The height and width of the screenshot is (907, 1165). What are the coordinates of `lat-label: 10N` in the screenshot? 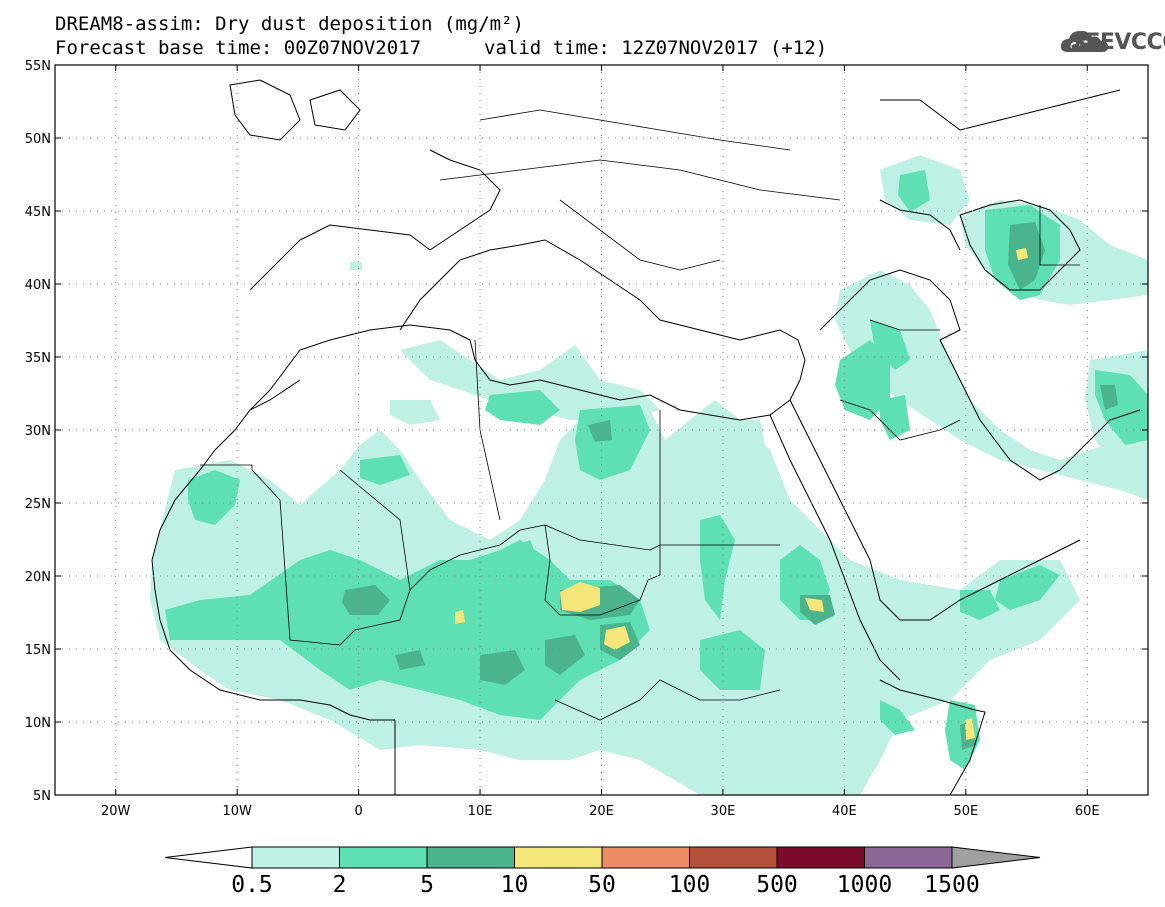 It's located at (38, 723).